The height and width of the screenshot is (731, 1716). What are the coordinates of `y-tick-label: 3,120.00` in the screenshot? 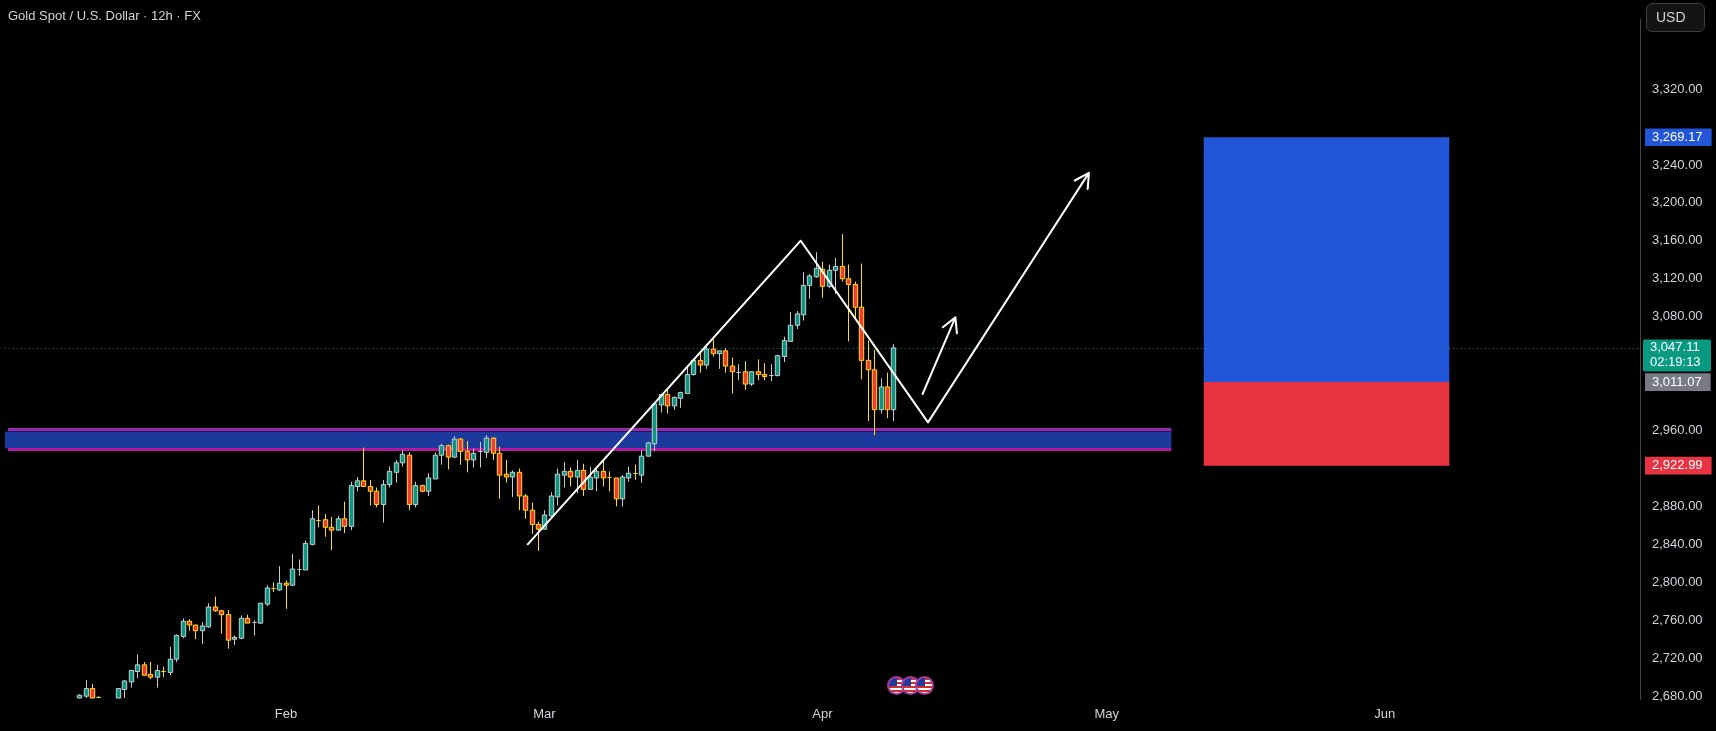 It's located at (1677, 278).